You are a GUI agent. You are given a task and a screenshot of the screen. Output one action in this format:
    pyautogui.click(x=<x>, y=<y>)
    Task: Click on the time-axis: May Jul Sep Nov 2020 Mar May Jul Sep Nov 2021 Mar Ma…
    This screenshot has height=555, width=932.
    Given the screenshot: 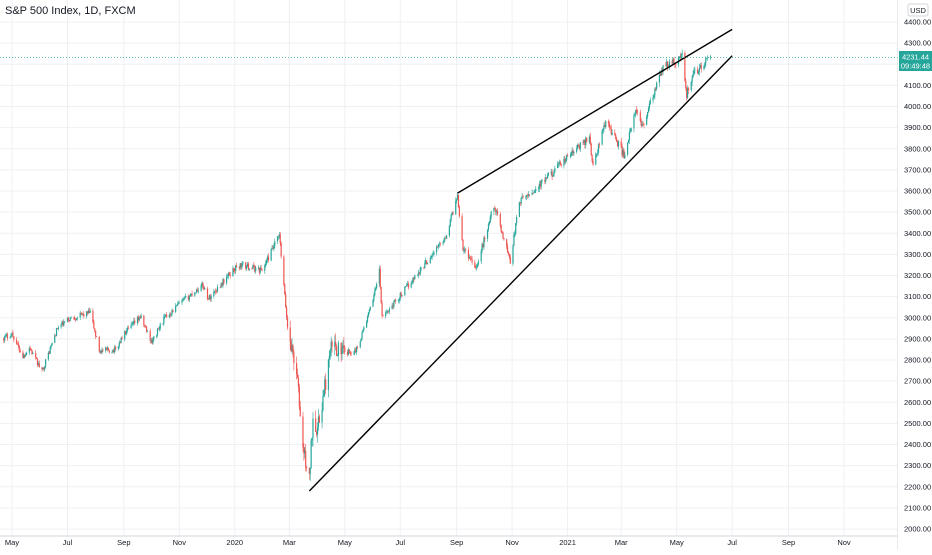 What is the action you would take?
    pyautogui.click(x=449, y=541)
    